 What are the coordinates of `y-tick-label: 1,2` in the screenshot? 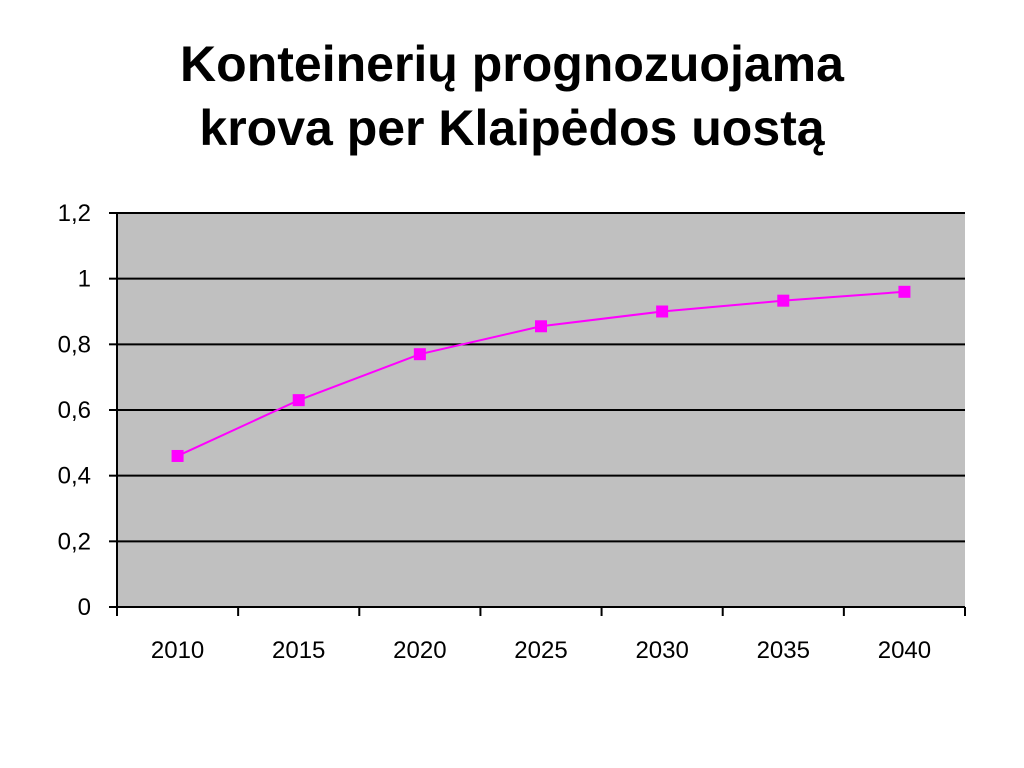 It's located at (74, 213).